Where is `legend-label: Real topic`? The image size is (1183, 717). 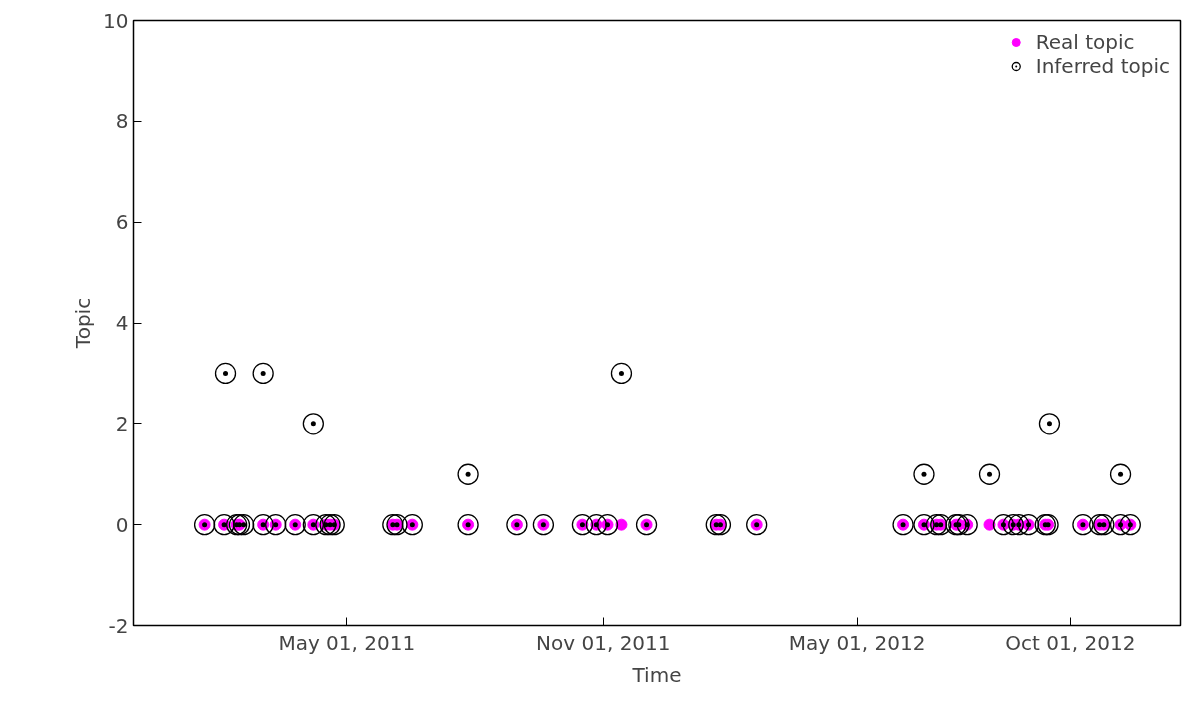
legend-label: Real topic is located at coordinates (1085, 42).